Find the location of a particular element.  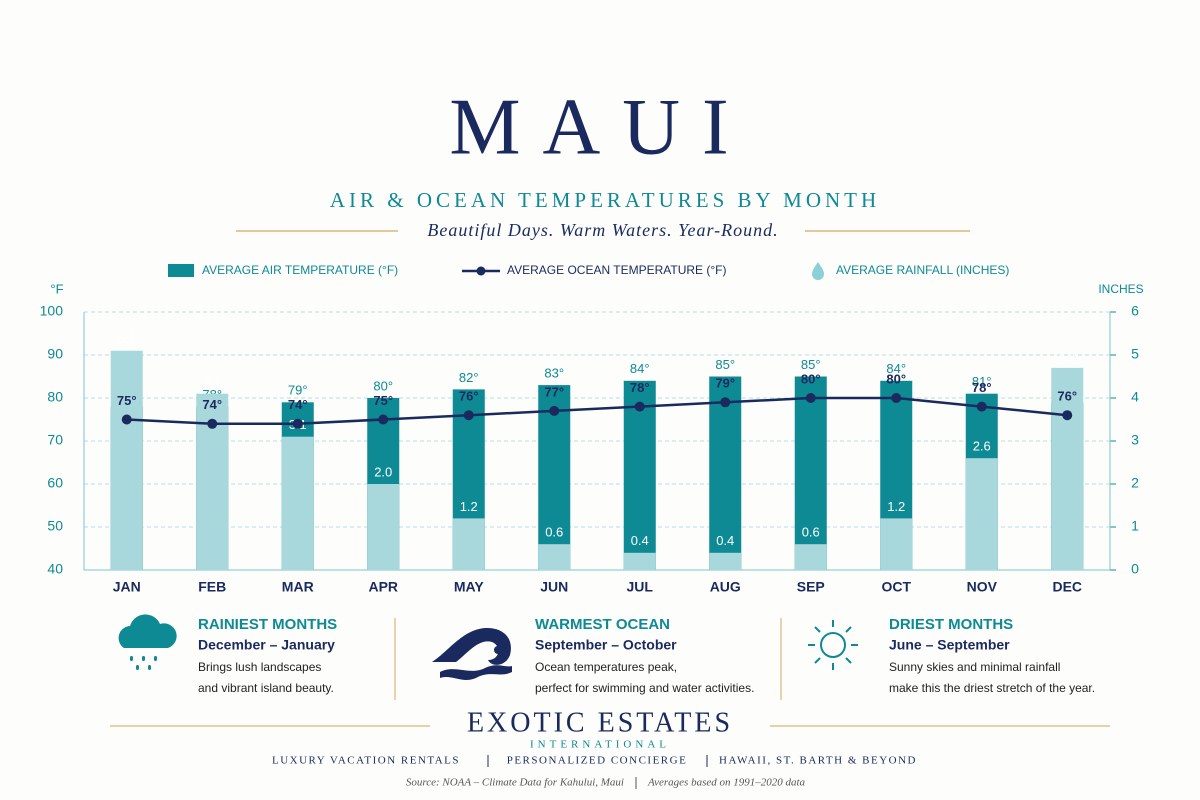

data-label: 77° is located at coordinates (554, 391).